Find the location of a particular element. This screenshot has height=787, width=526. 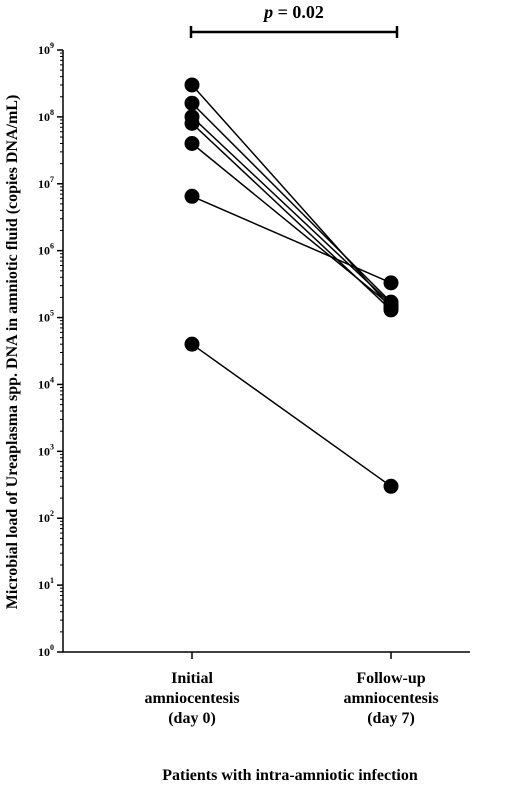

y-tick-label: 10⁷ is located at coordinates (46, 183).